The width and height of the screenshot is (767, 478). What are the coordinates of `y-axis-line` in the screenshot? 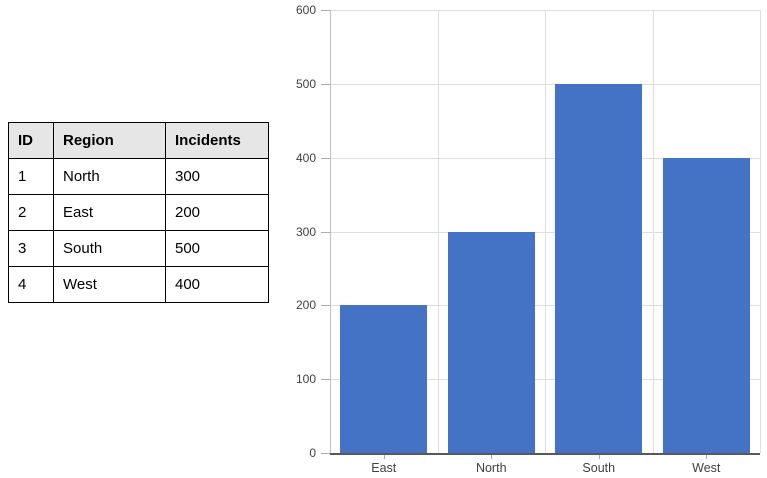 It's located at (330, 231).